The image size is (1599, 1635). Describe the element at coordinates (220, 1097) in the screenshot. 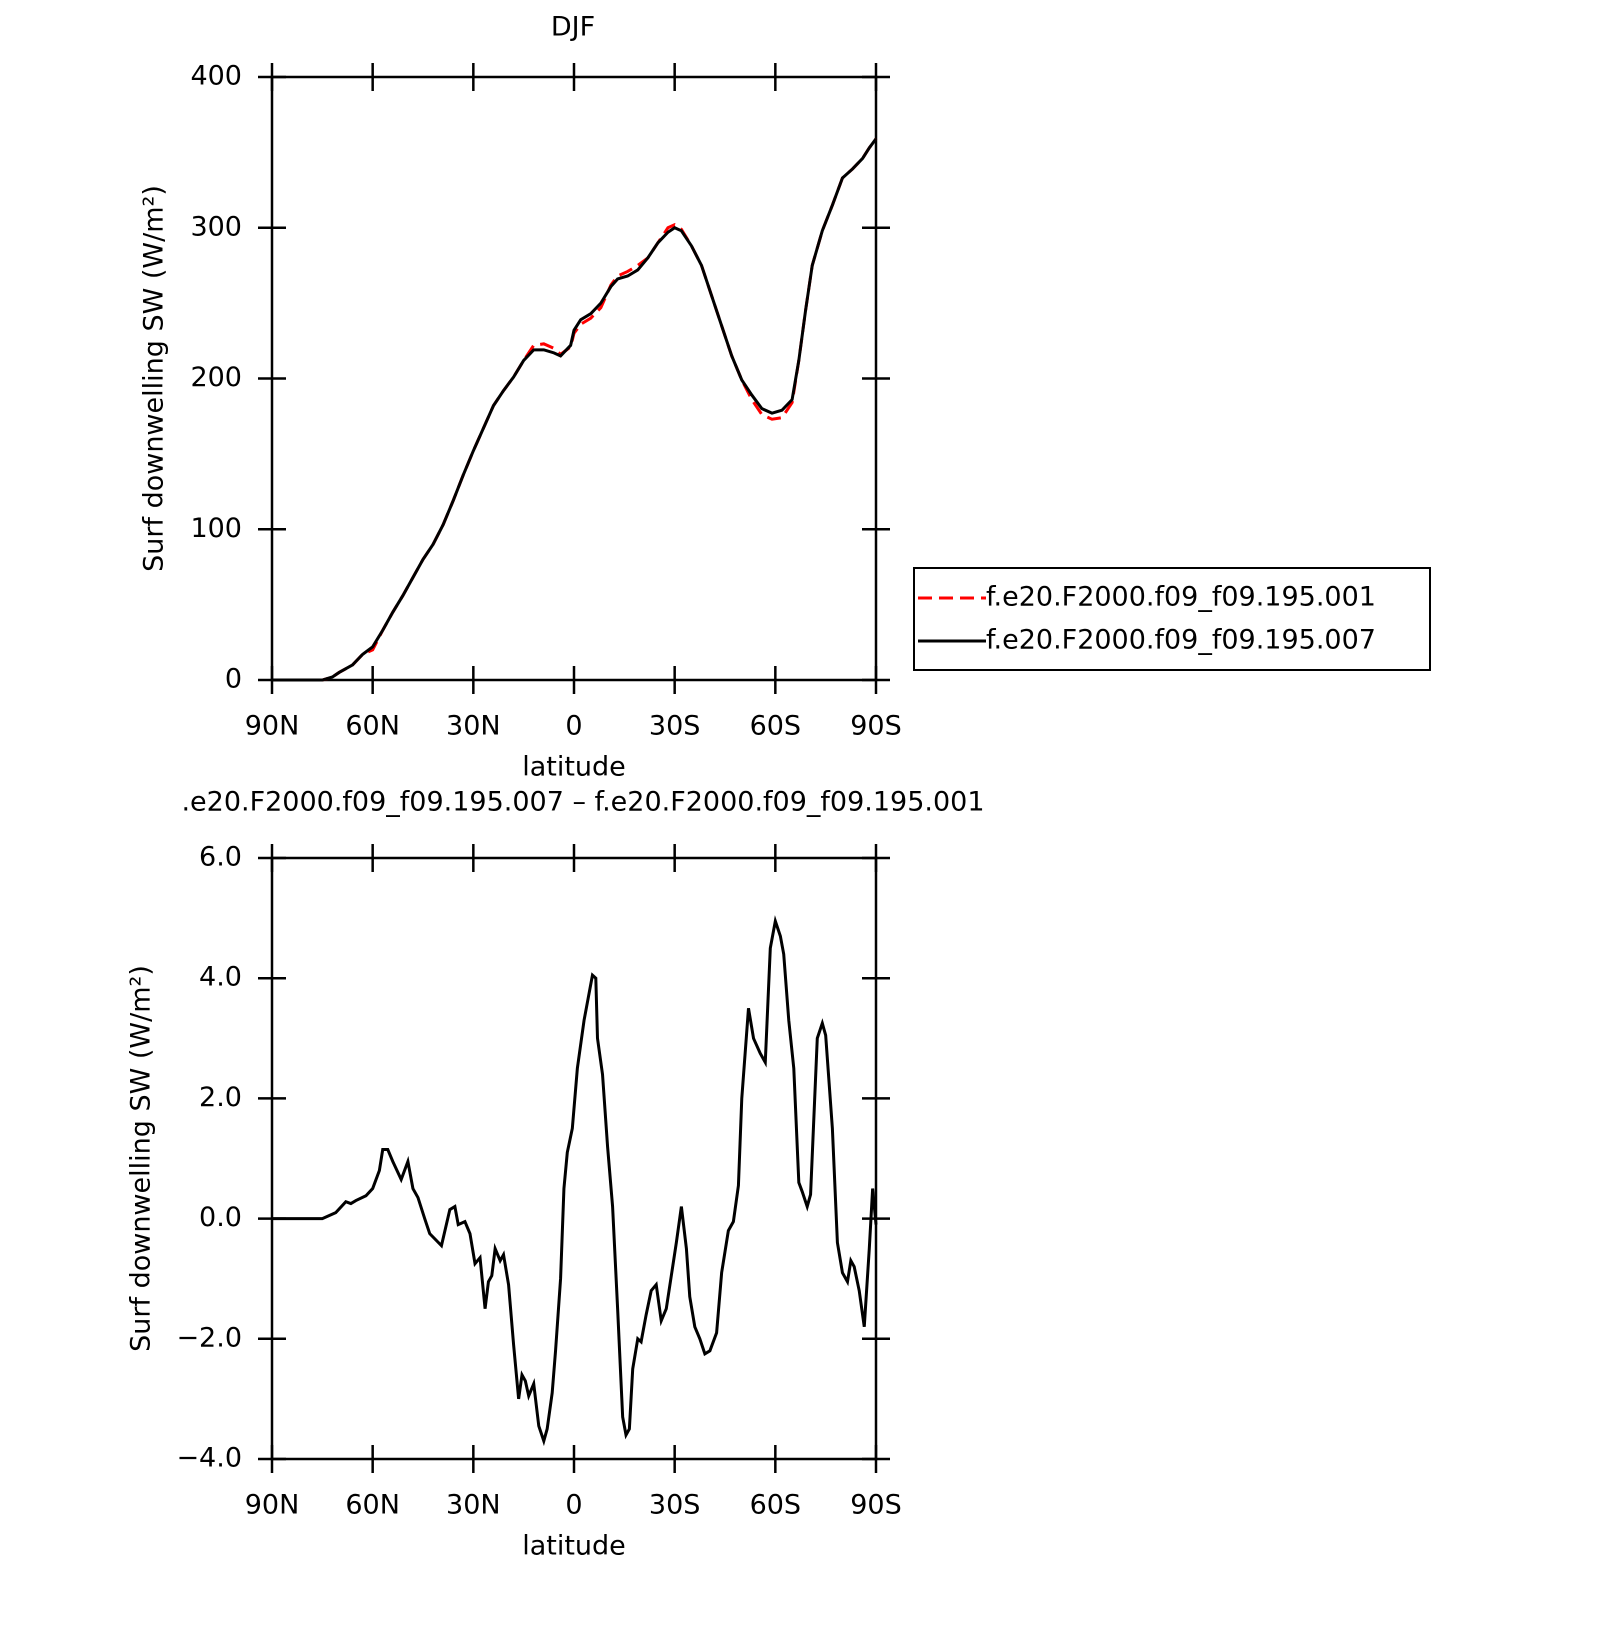

I see `y-tick-label: 2.0` at that location.